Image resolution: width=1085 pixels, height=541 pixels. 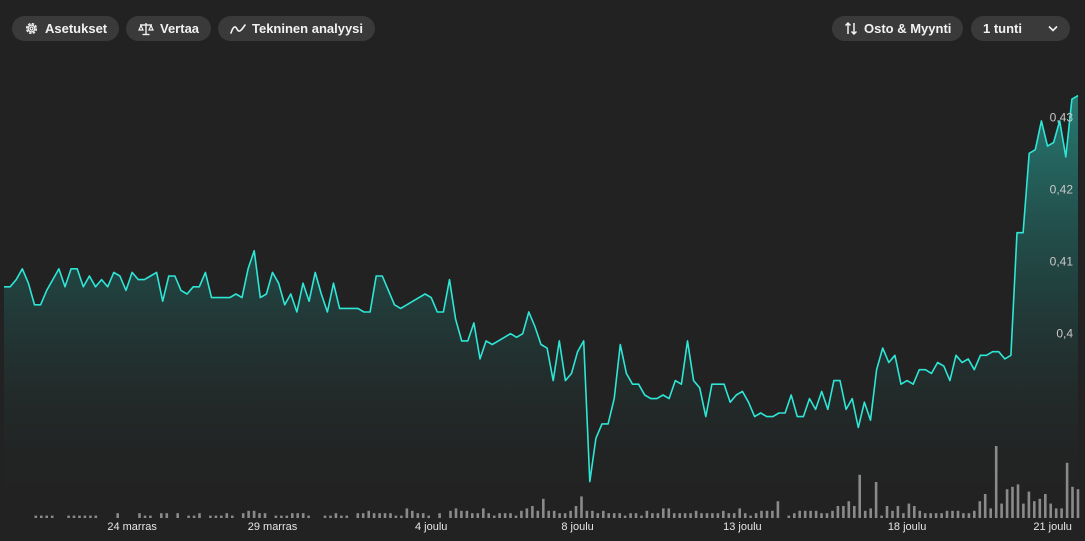 What do you see at coordinates (1052, 527) in the screenshot?
I see `x-tick-label: 21 joulu` at bounding box center [1052, 527].